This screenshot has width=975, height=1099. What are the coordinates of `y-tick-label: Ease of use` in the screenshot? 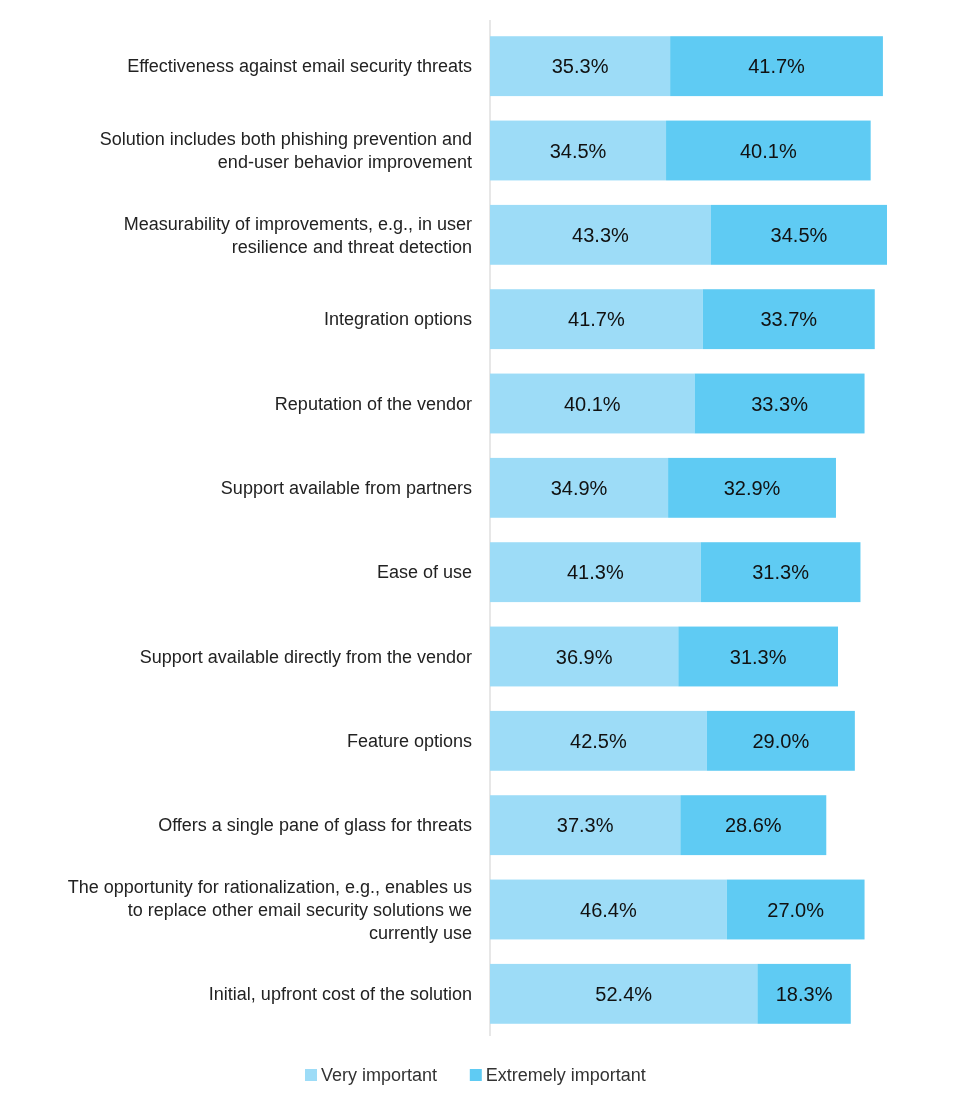 It's located at (424, 572).